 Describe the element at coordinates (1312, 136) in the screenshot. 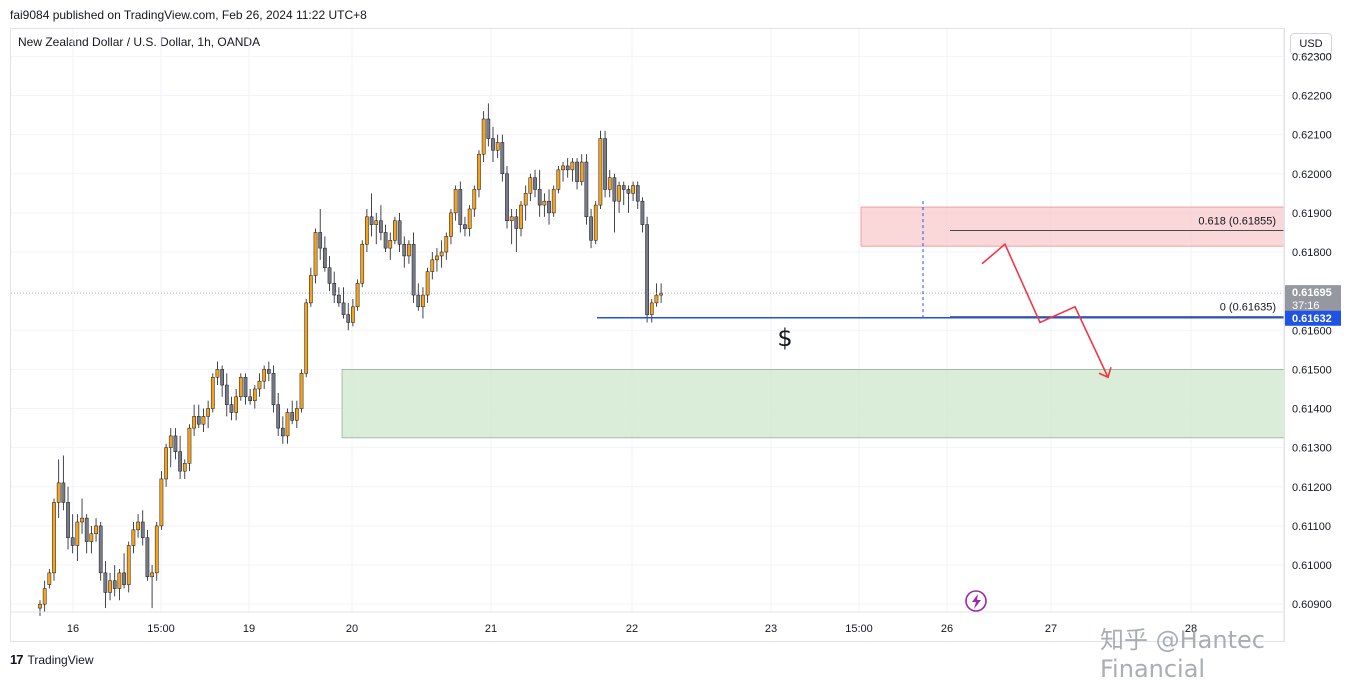

I see `y-tick-label: 0.62100` at that location.